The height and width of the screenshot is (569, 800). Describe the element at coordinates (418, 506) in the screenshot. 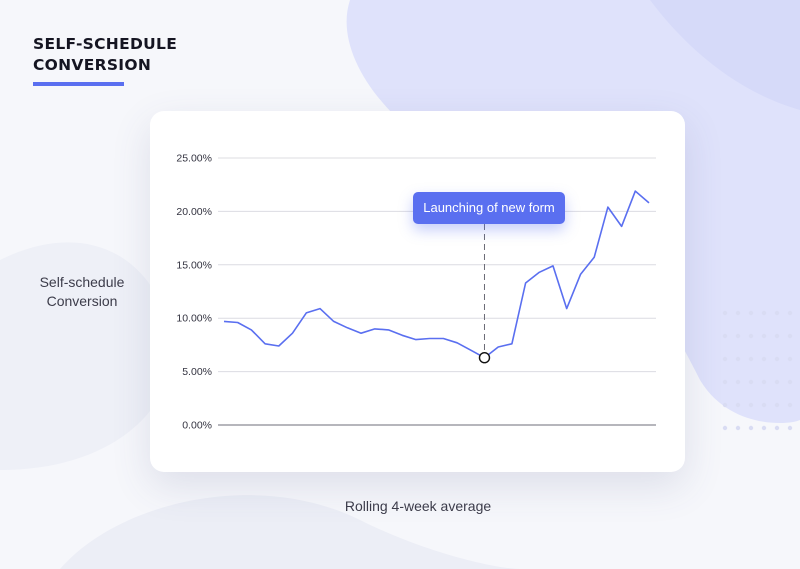

I see `x-axis-title: Rolling 4-week average` at that location.